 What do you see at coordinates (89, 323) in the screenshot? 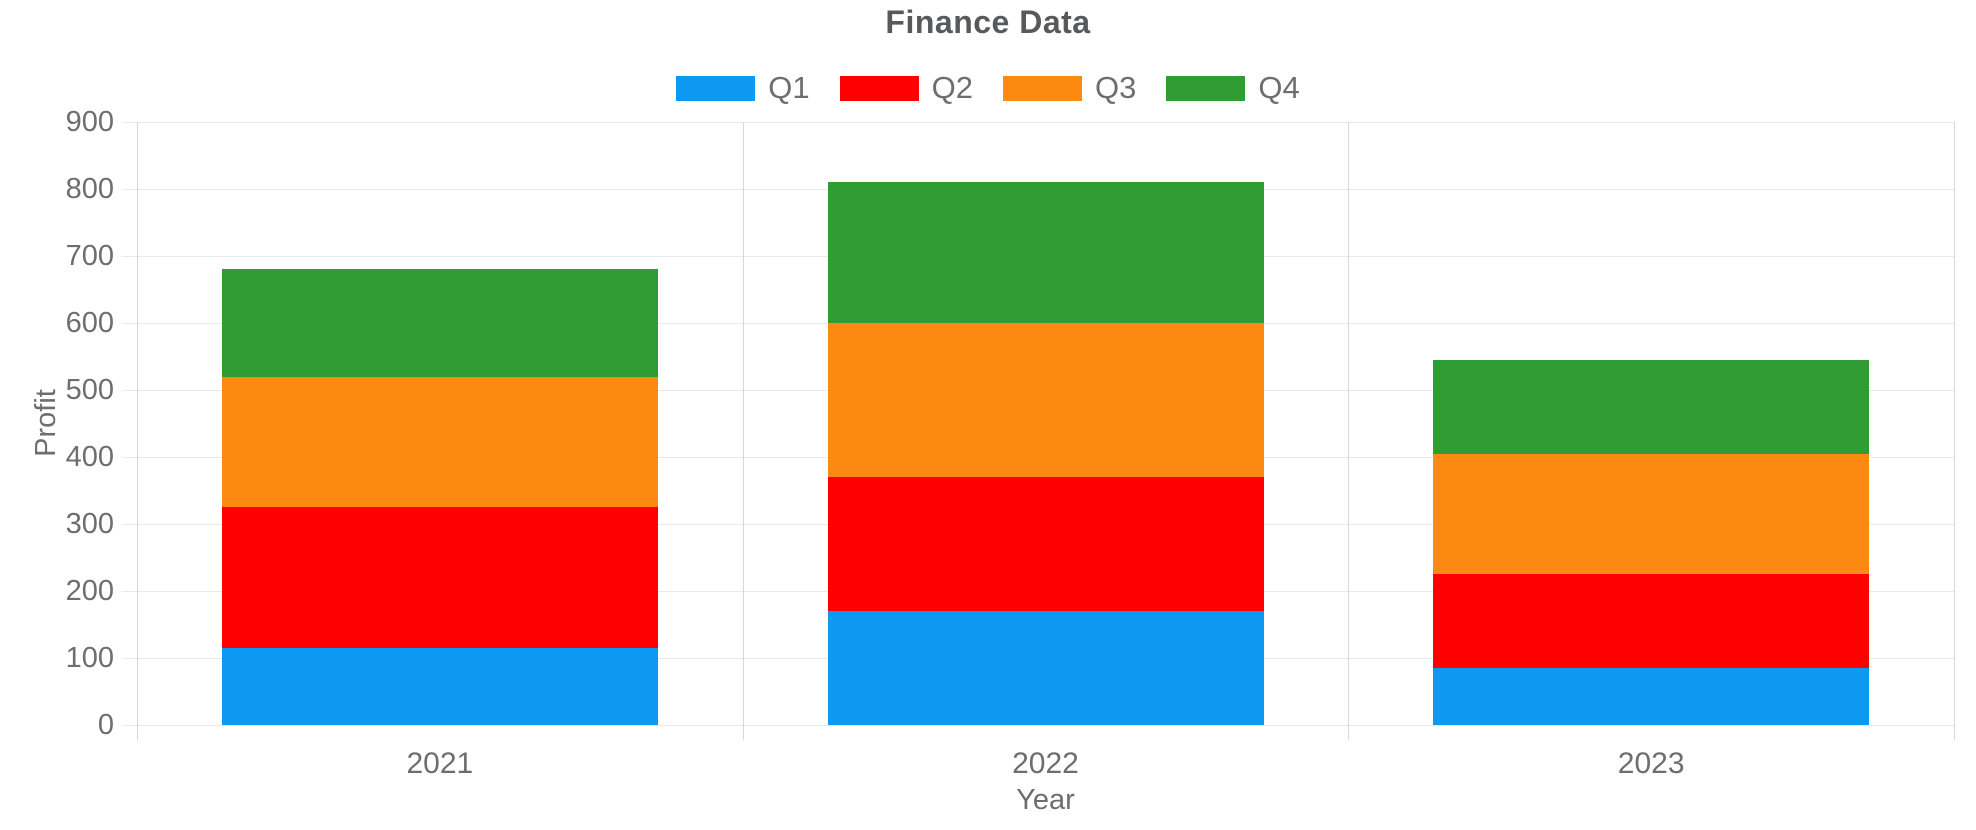
I see `y-tick-label: 600` at bounding box center [89, 323].